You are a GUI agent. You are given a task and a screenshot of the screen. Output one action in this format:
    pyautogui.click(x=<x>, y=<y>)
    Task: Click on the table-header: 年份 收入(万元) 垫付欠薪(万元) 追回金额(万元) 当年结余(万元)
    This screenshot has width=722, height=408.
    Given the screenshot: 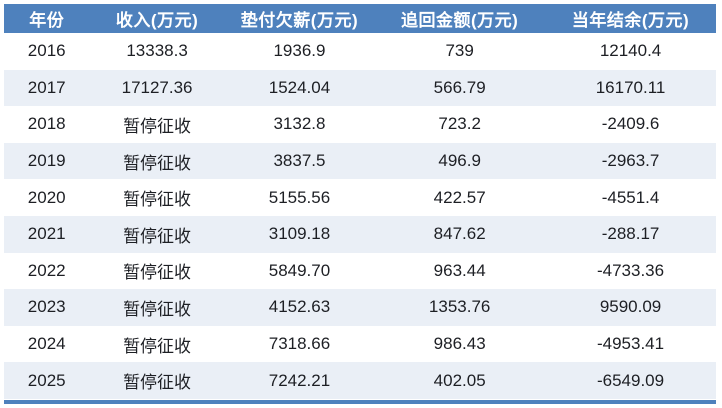 What is the action you would take?
    pyautogui.click(x=360, y=18)
    